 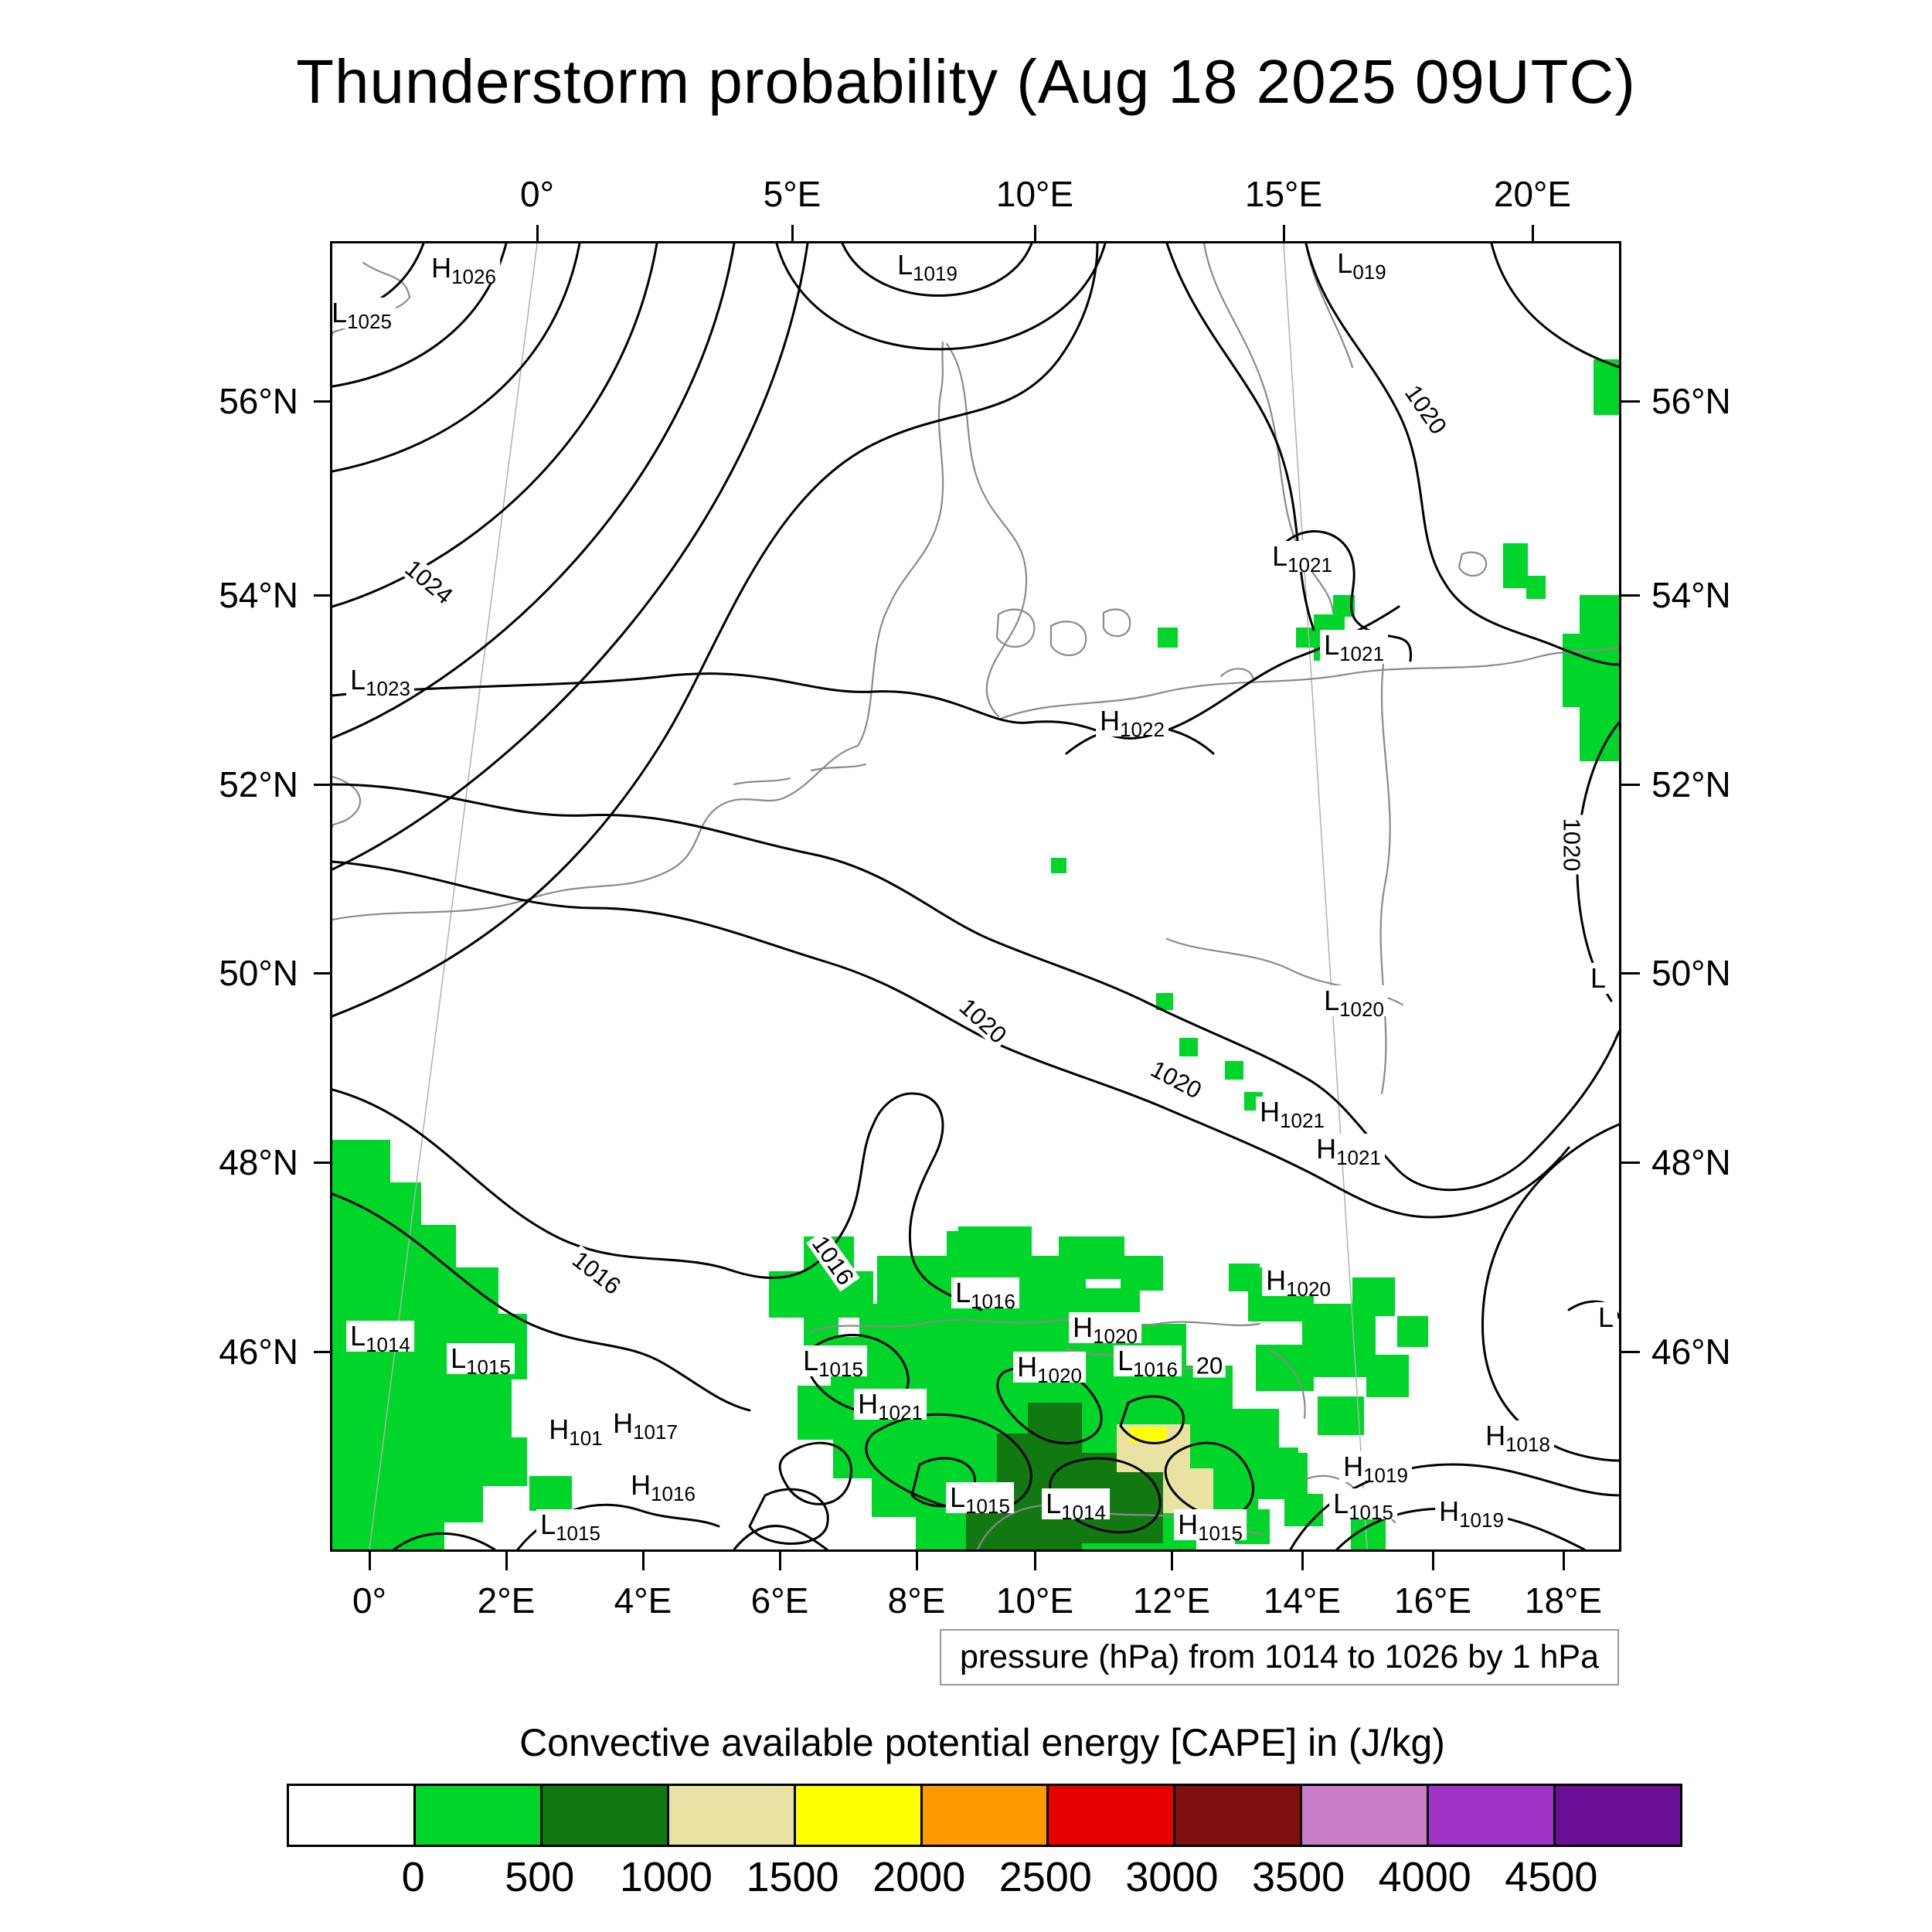 I want to click on pressure-center-value: 1023, so click(x=388, y=688).